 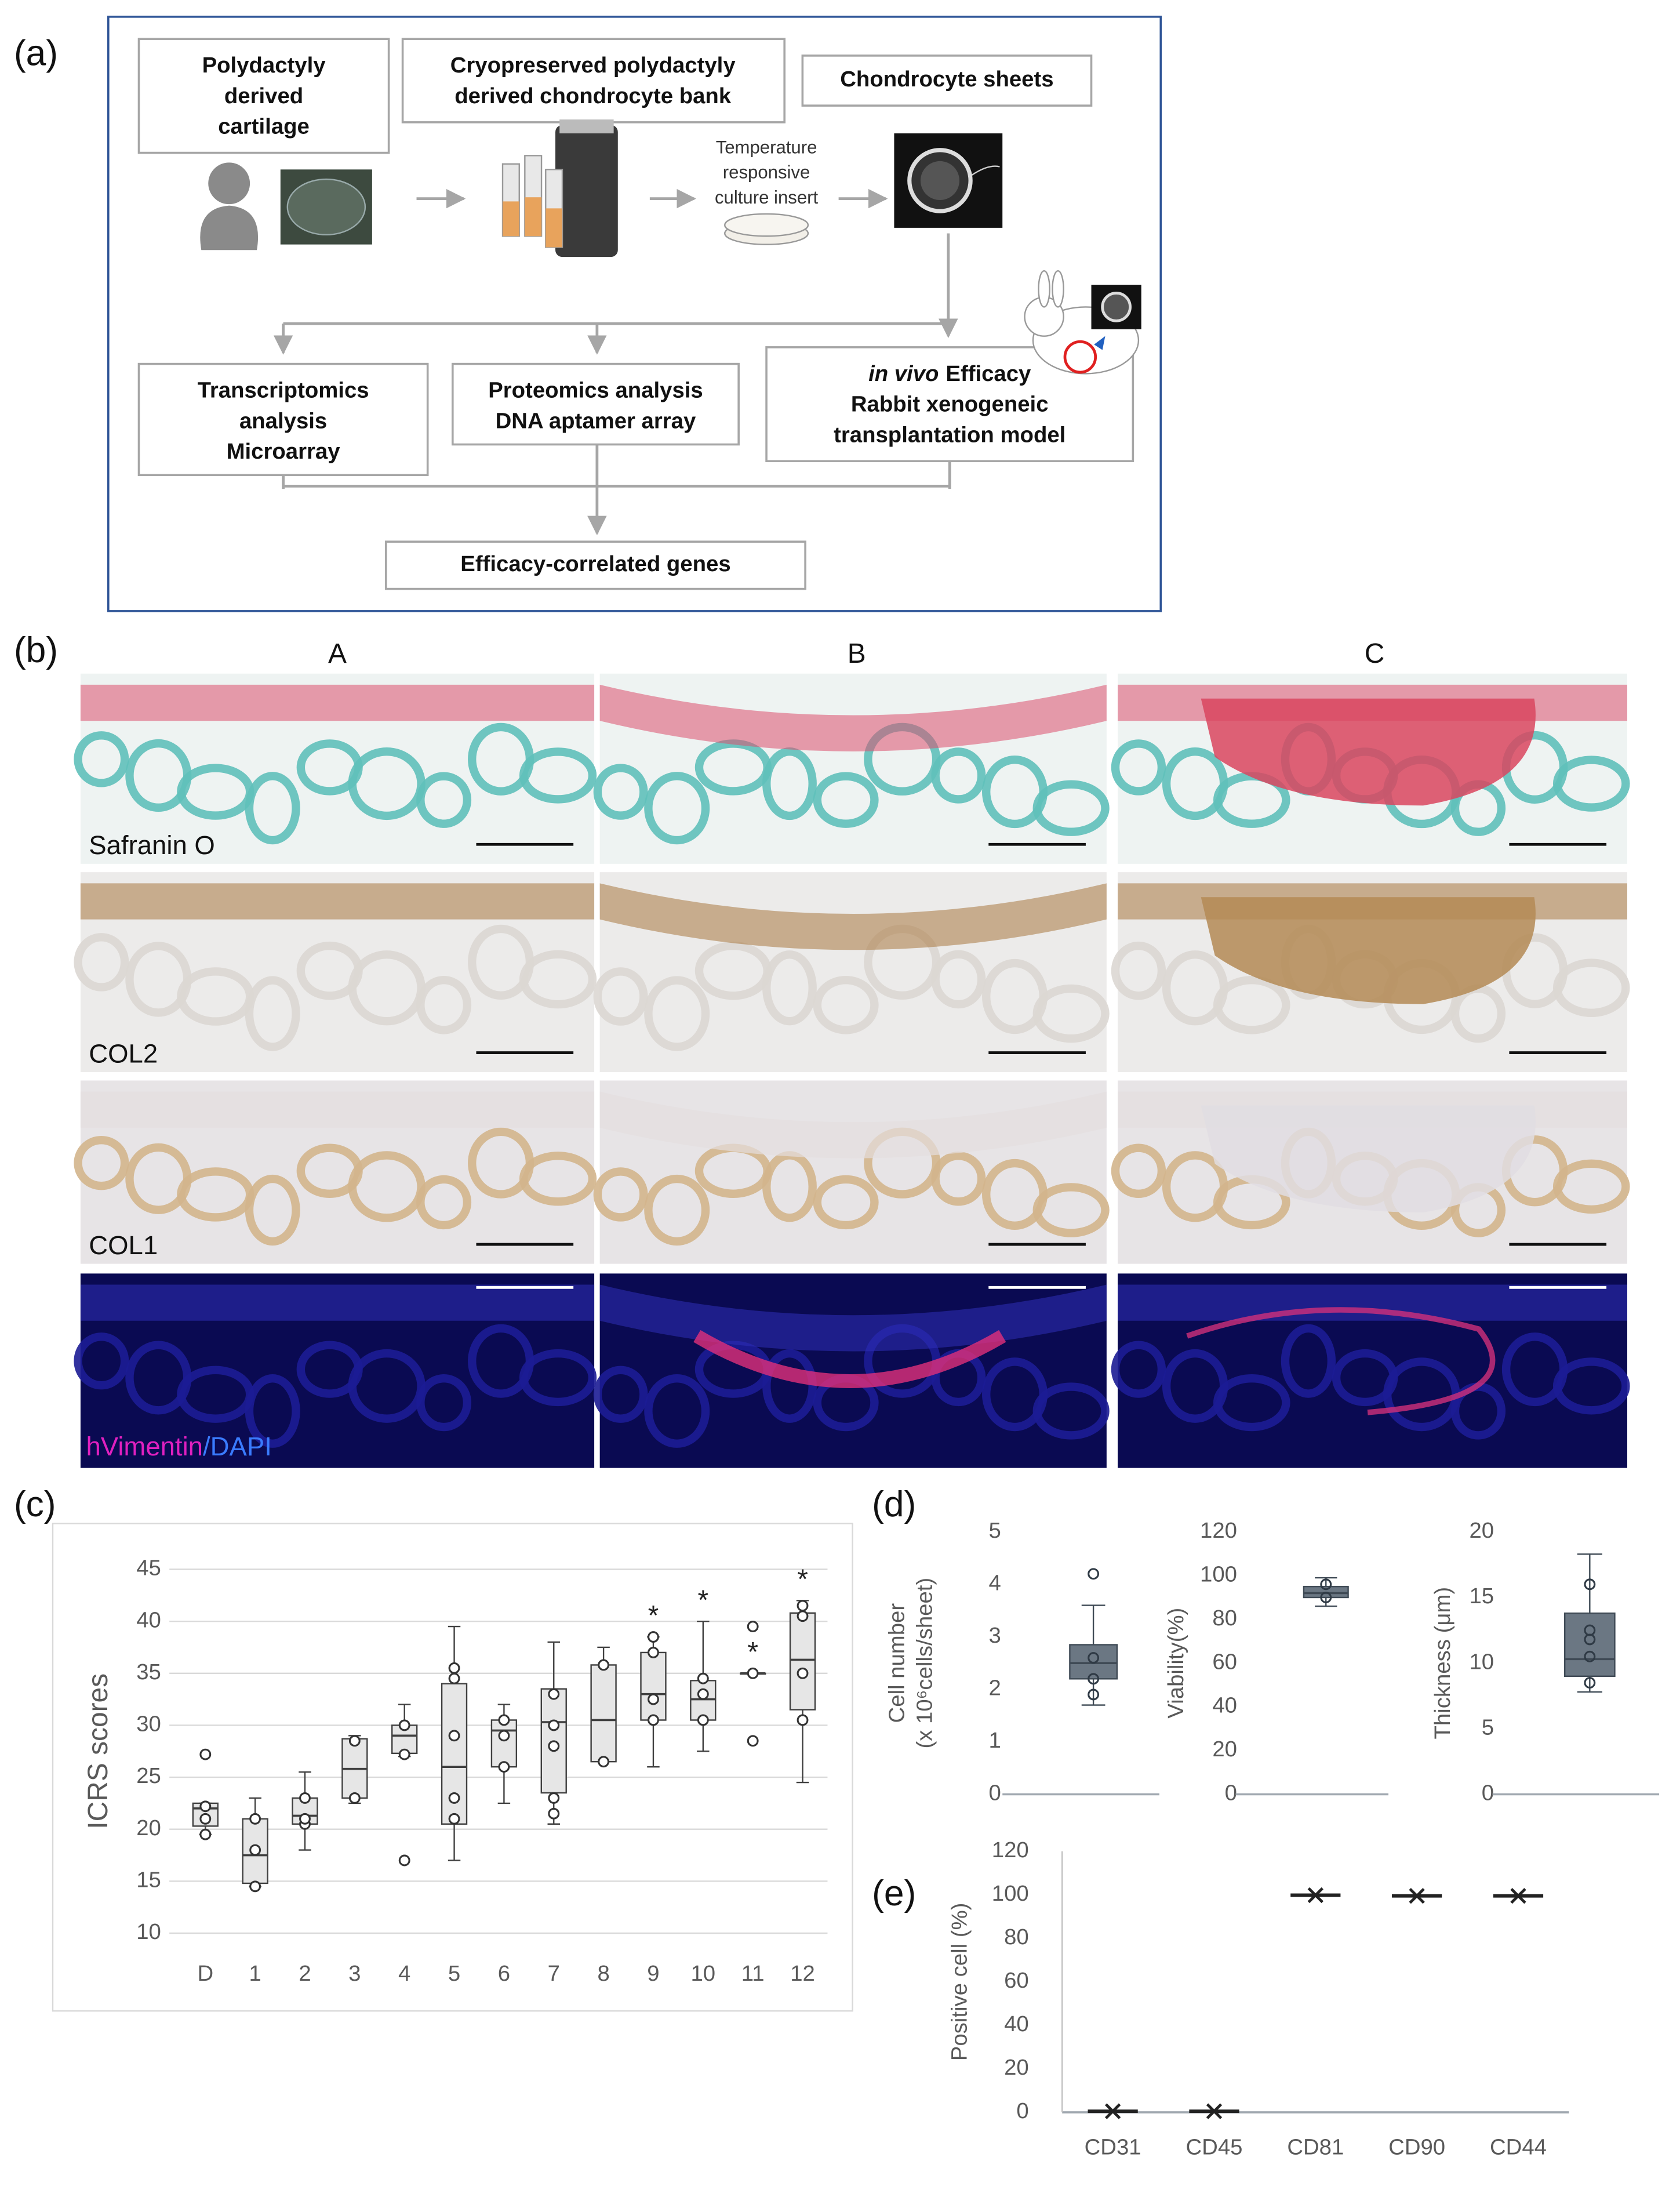 What do you see at coordinates (124, 1053) in the screenshot?
I see `row-label: COL2` at bounding box center [124, 1053].